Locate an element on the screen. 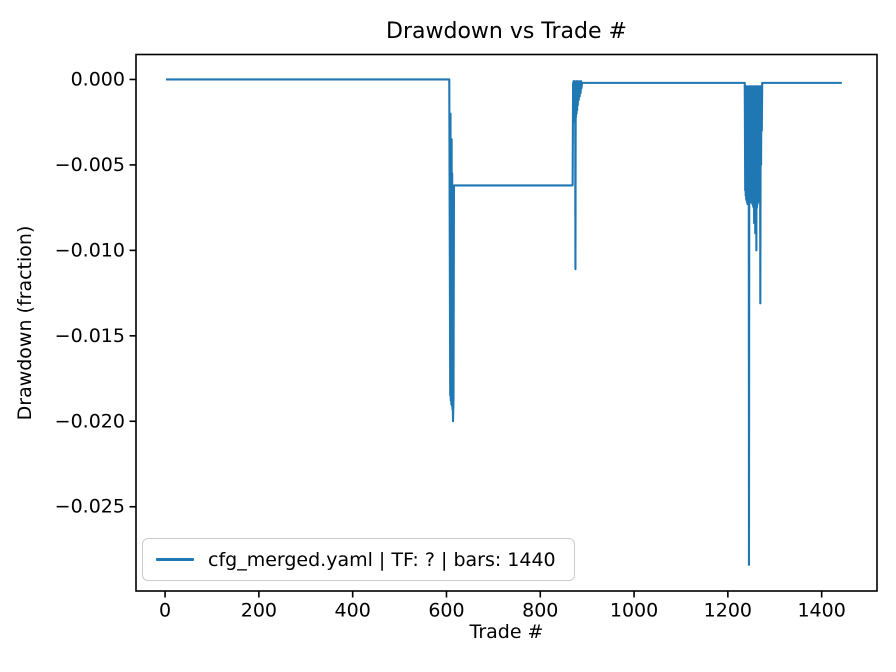 The width and height of the screenshot is (896, 672). y-tick-label: −0.005 is located at coordinates (90, 165).